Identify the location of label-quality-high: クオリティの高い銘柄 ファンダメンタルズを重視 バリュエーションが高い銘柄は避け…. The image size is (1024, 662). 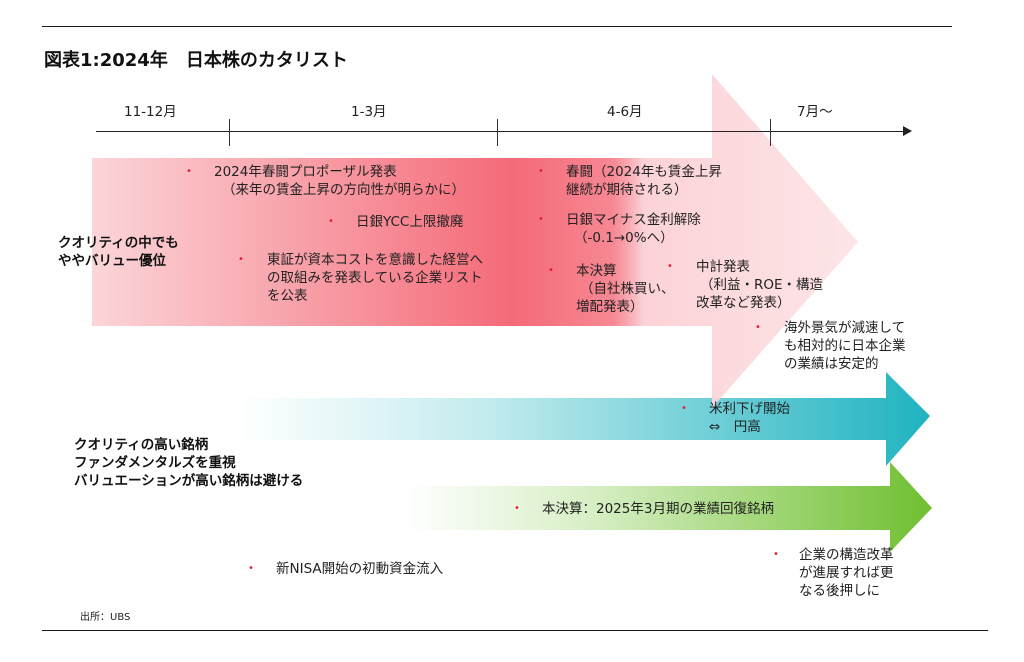
(189, 463).